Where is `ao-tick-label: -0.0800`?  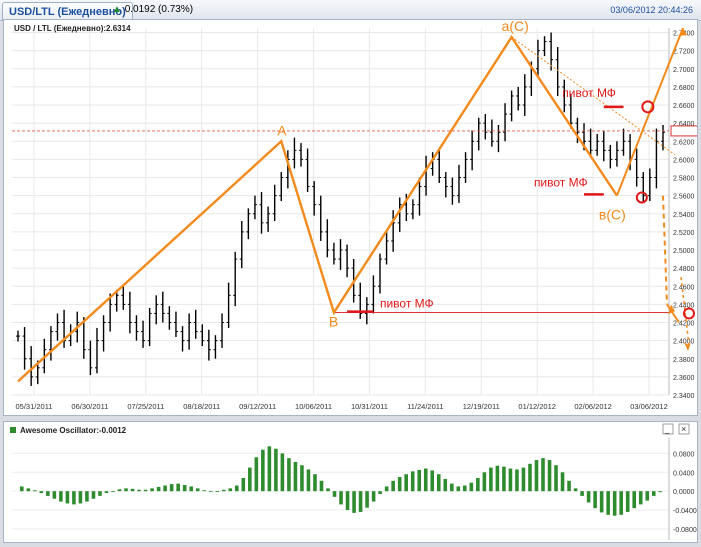 ao-tick-label: -0.0800 is located at coordinates (685, 530).